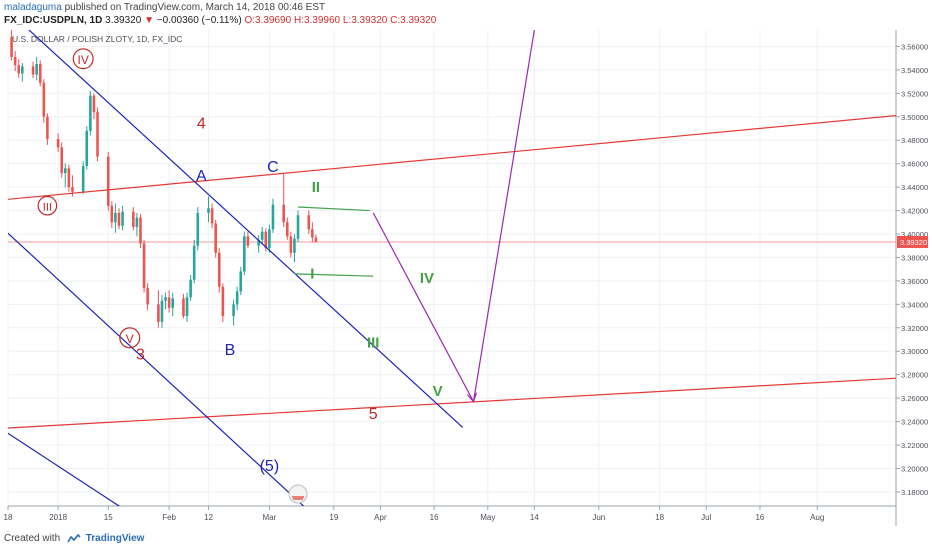 The height and width of the screenshot is (550, 932). Describe the element at coordinates (487, 517) in the screenshot. I see `time-axis-label: May` at that location.